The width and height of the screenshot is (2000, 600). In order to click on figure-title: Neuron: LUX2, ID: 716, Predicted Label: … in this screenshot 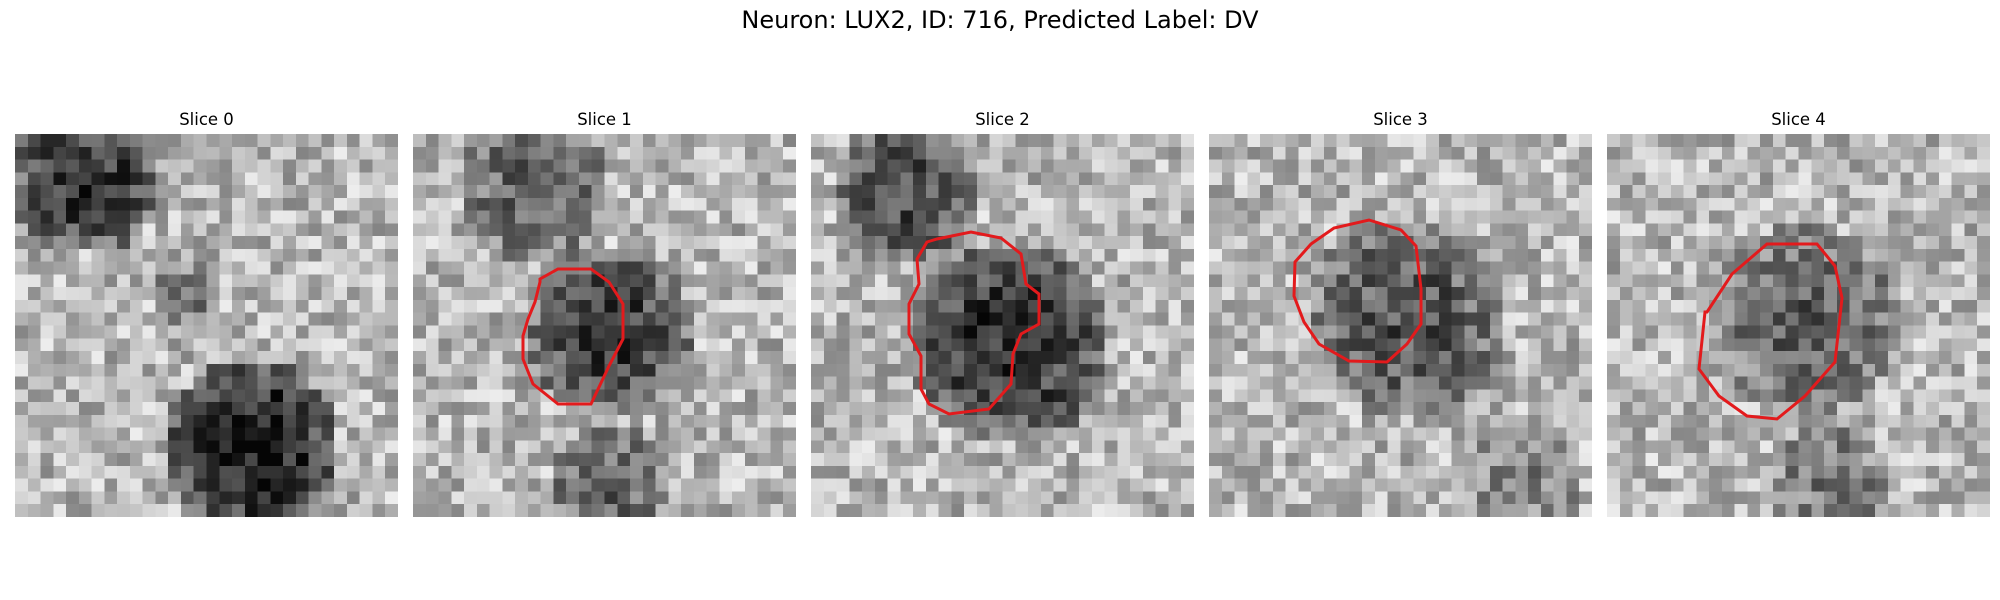, I will do `click(1000, 20)`.